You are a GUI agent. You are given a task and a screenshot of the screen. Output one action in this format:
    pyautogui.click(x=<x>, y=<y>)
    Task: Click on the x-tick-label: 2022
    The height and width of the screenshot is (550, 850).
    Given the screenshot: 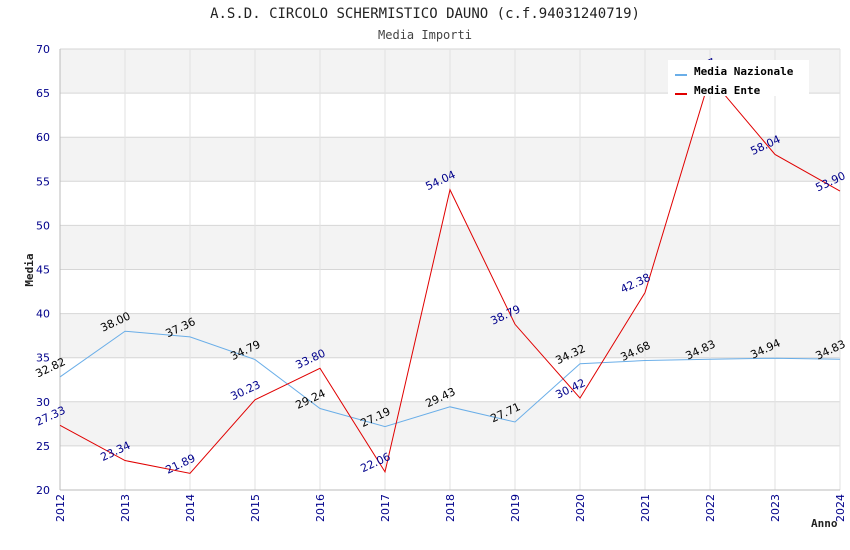 What is the action you would take?
    pyautogui.click(x=710, y=508)
    